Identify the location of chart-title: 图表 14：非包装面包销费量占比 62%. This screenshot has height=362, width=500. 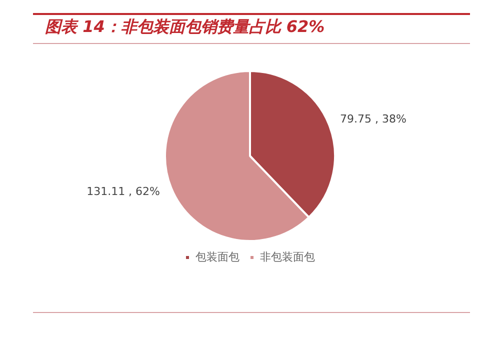
(185, 27).